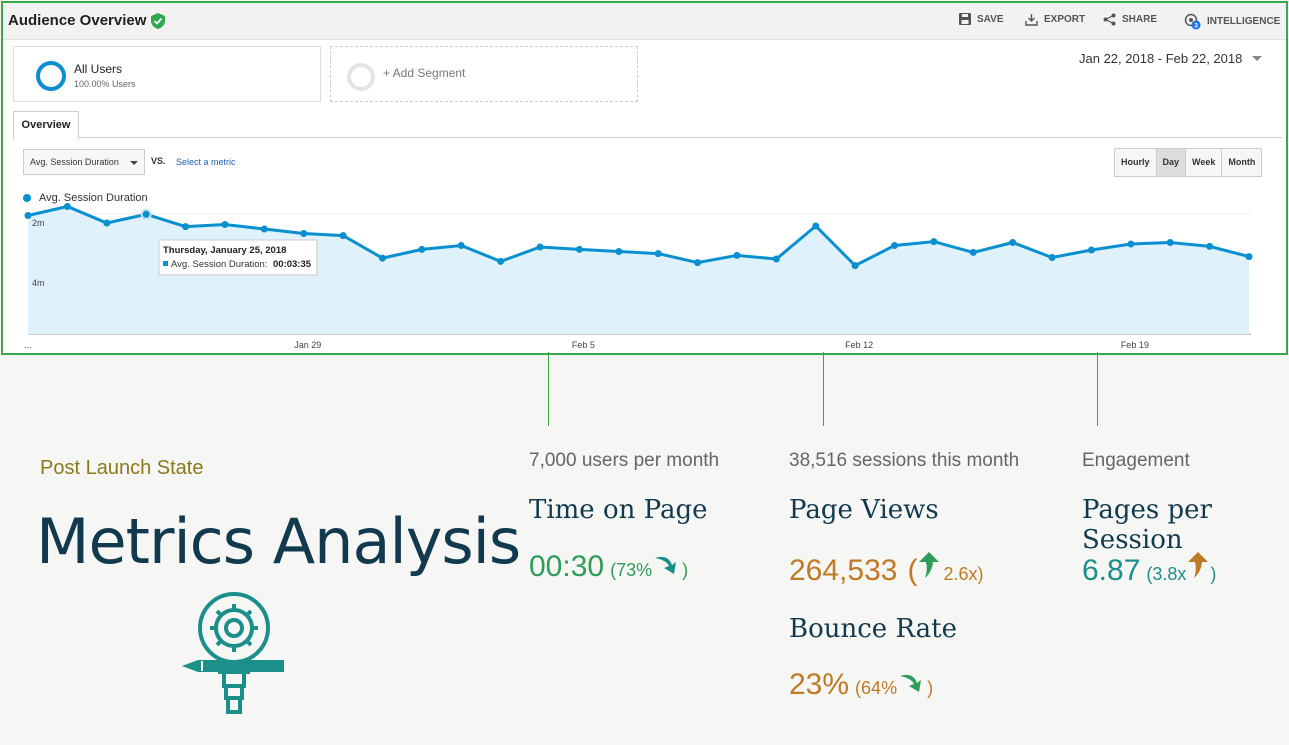 Image resolution: width=1289 pixels, height=745 pixels. What do you see at coordinates (586, 345) in the screenshot?
I see `x-axis-labels: ... Jan 29 Feb 5 Feb 12 Feb 19` at bounding box center [586, 345].